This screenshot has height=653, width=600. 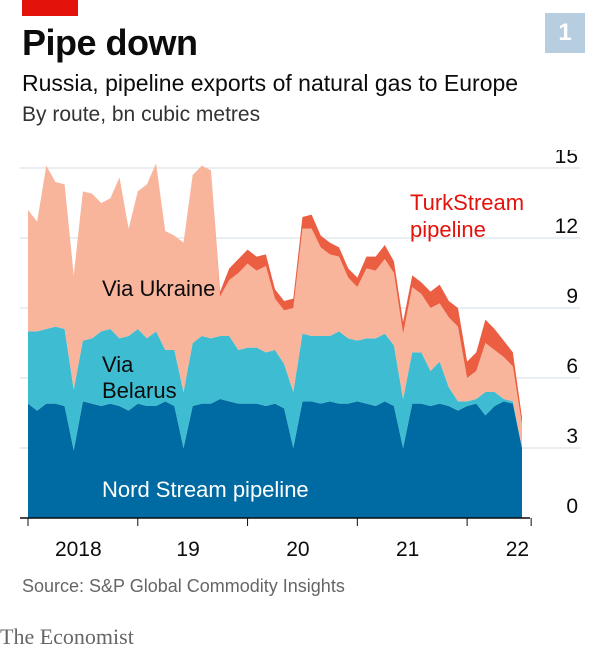 I want to click on label-ukraine: Via Ukraine, so click(x=158, y=288).